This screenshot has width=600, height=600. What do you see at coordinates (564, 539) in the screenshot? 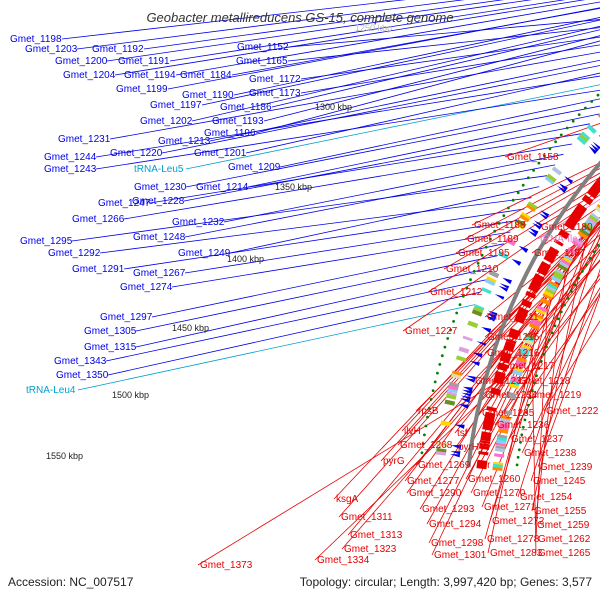
I see `gene-label-reverse: Gmet_1262` at bounding box center [564, 539].